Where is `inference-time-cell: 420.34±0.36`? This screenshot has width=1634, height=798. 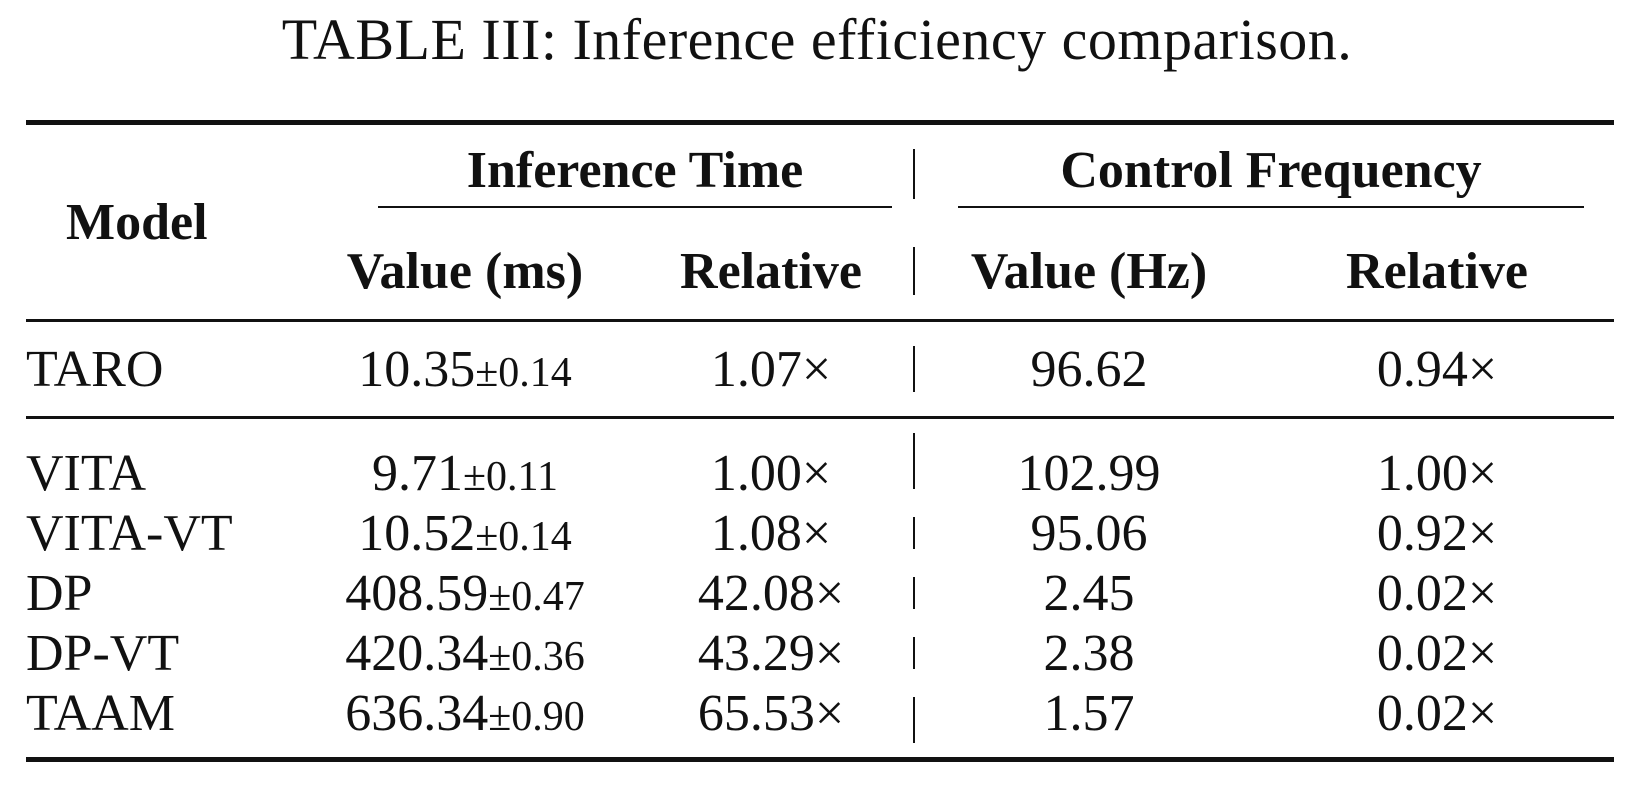 inference-time-cell: 420.34±0.36 is located at coordinates (465, 653).